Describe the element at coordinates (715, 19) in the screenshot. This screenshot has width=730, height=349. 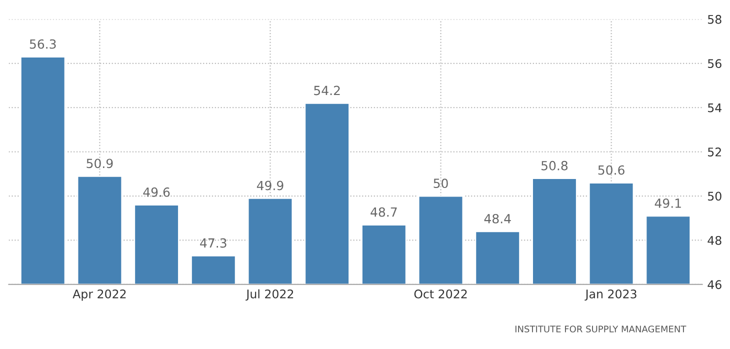
I see `y-tick-label: 58` at that location.